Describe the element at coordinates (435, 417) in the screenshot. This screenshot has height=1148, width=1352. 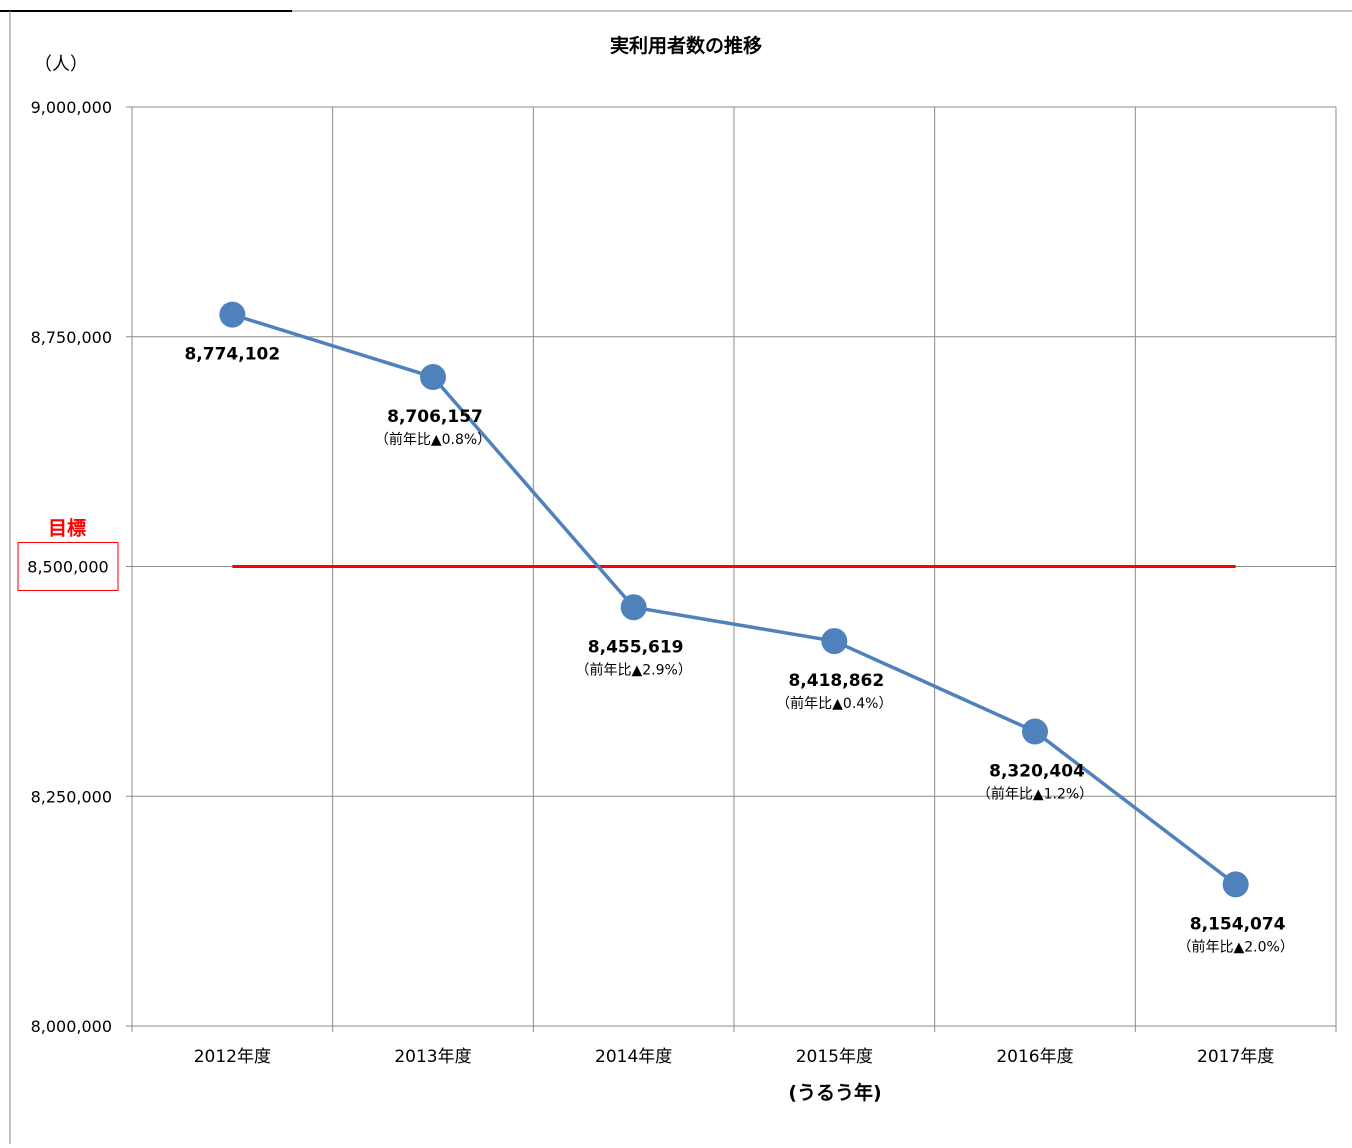
I see `data-value-label: 8,706,157` at that location.